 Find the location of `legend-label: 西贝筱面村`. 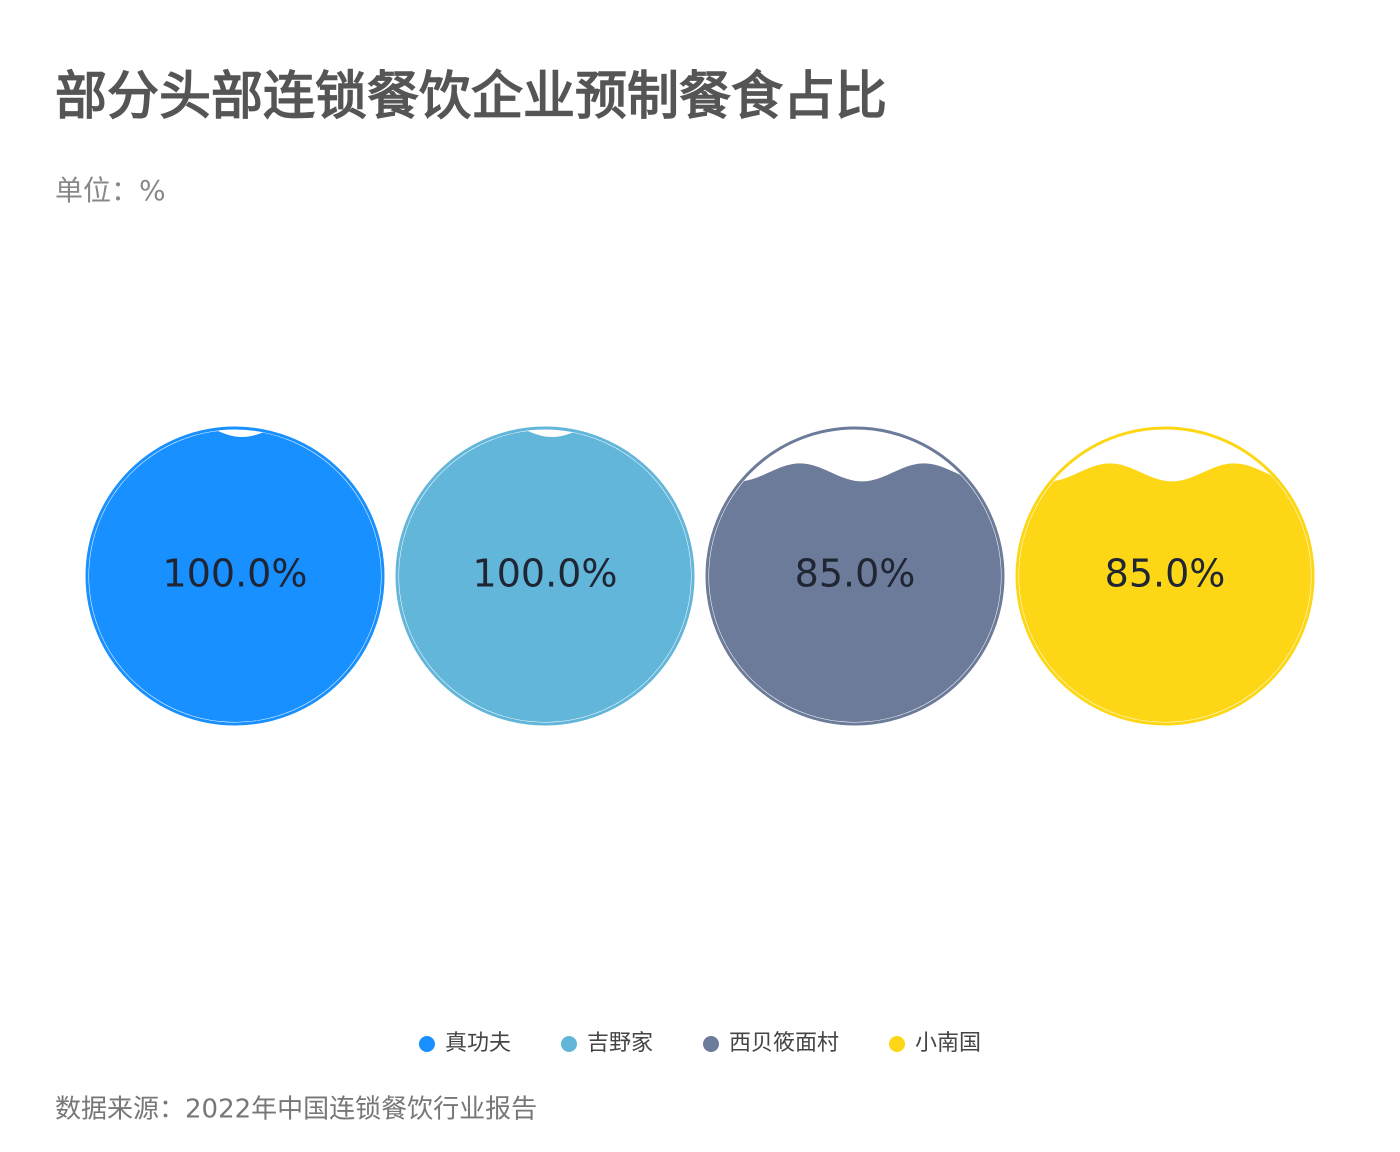

legend-label: 西贝筱面村 is located at coordinates (784, 1043).